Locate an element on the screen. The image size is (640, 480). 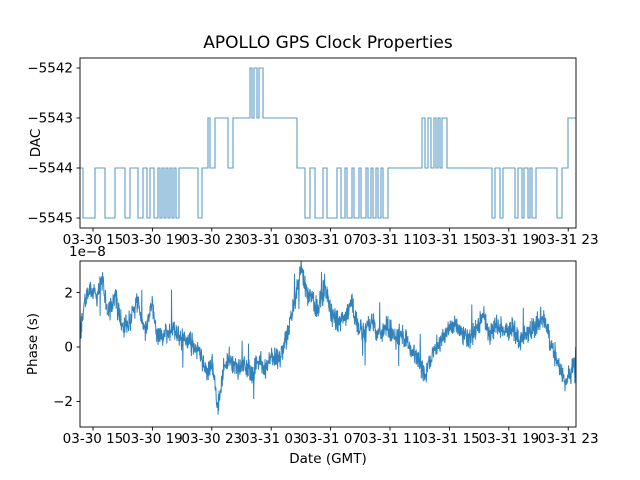
y-tick-label: −2 is located at coordinates (63, 402).